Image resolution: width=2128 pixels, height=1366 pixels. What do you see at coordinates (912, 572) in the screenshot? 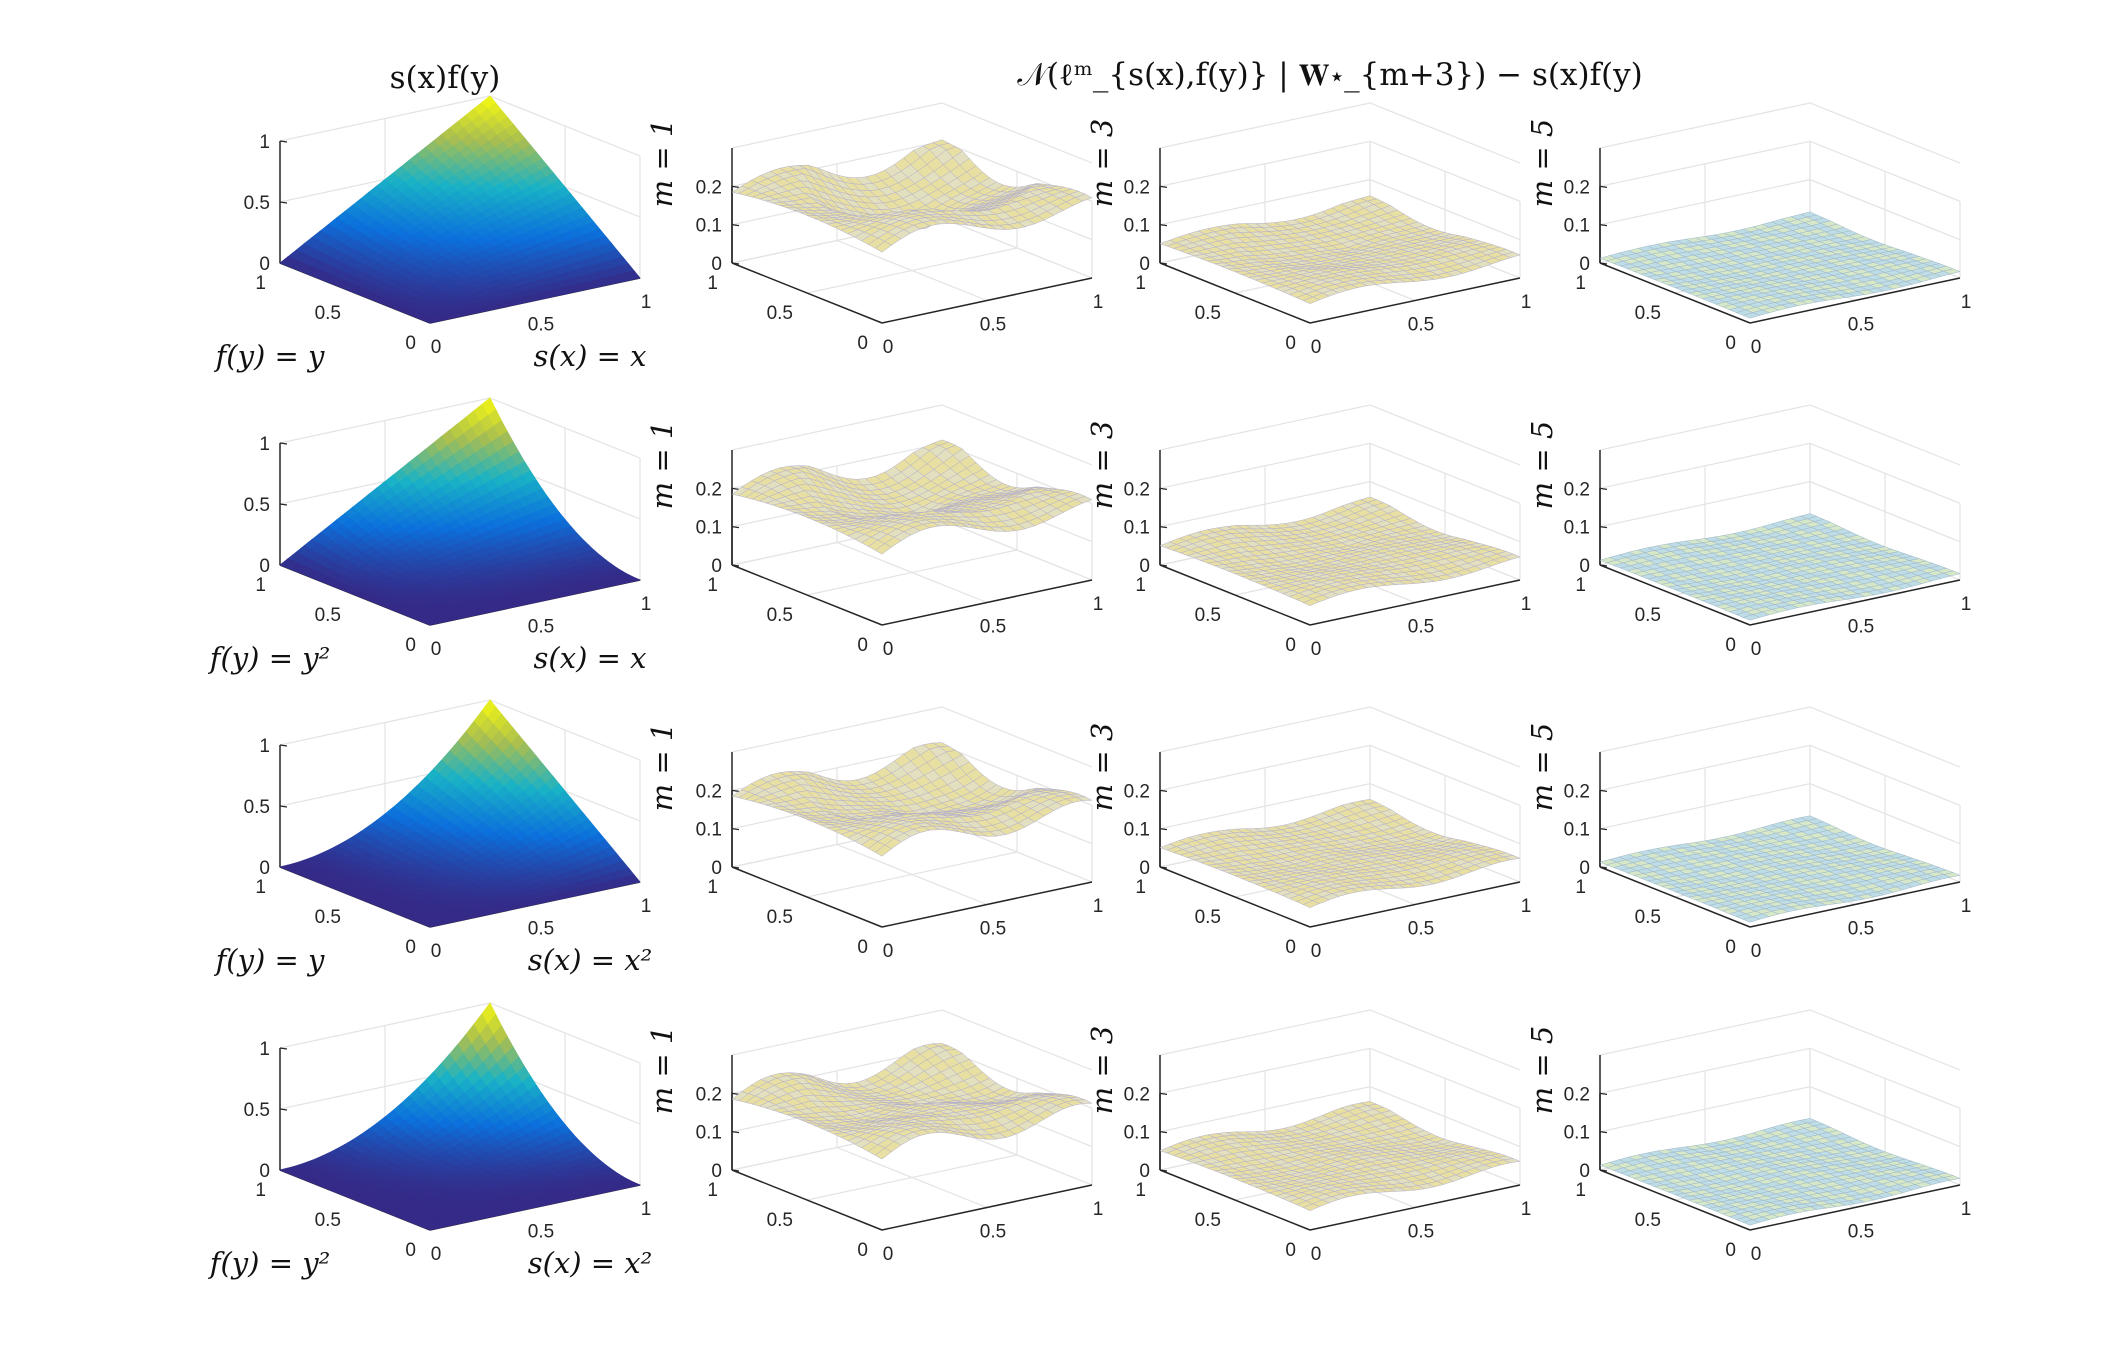
I see `error-r2-m1-grid` at bounding box center [912, 572].